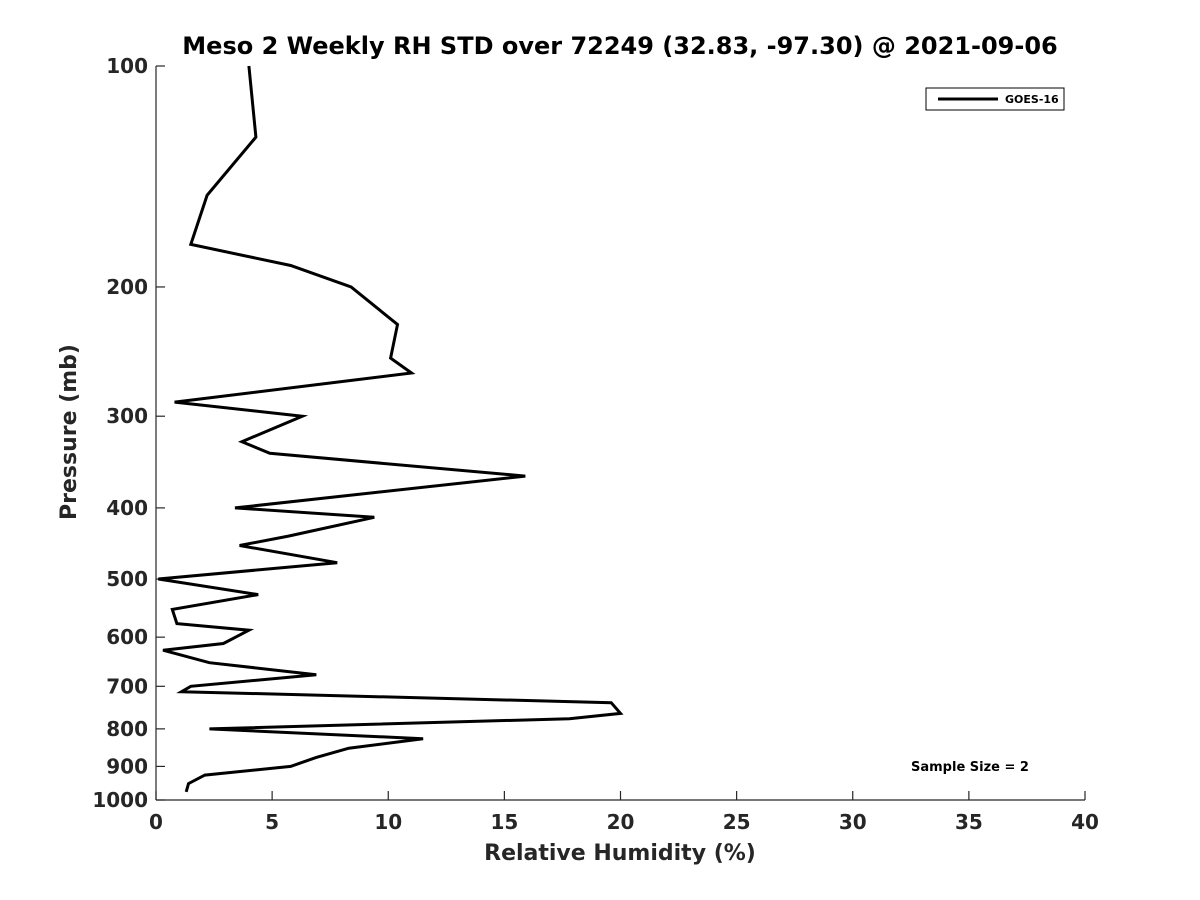 Image resolution: width=1200 pixels, height=900 pixels. Describe the element at coordinates (127, 66) in the screenshot. I see `y-tick-label-100: 100` at that location.